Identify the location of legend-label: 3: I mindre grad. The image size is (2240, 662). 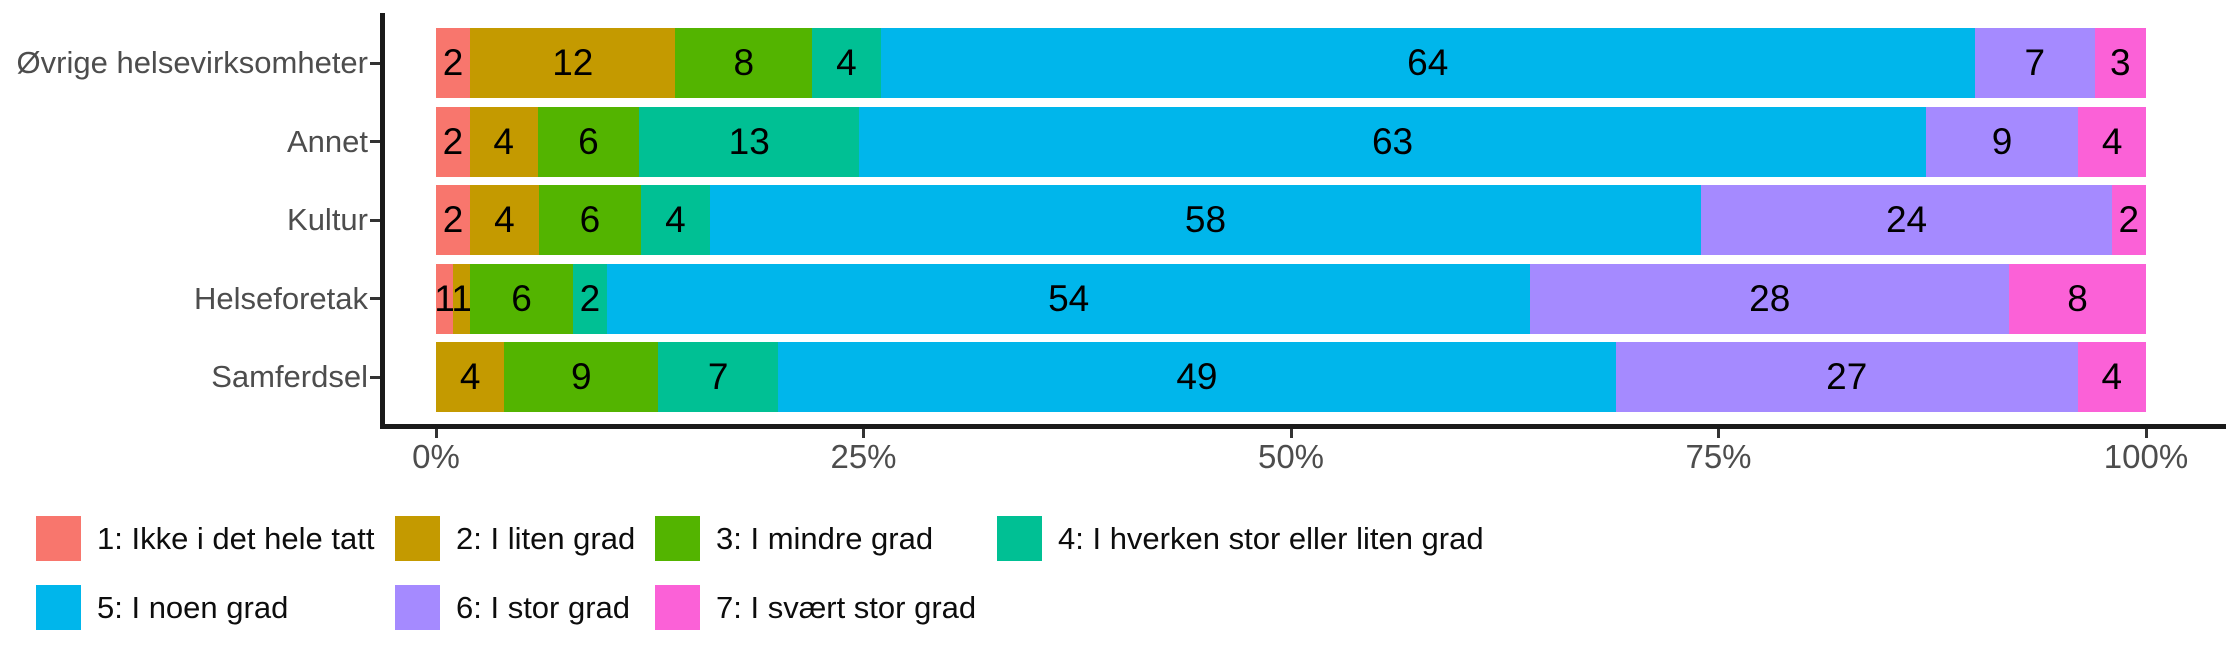
(825, 538).